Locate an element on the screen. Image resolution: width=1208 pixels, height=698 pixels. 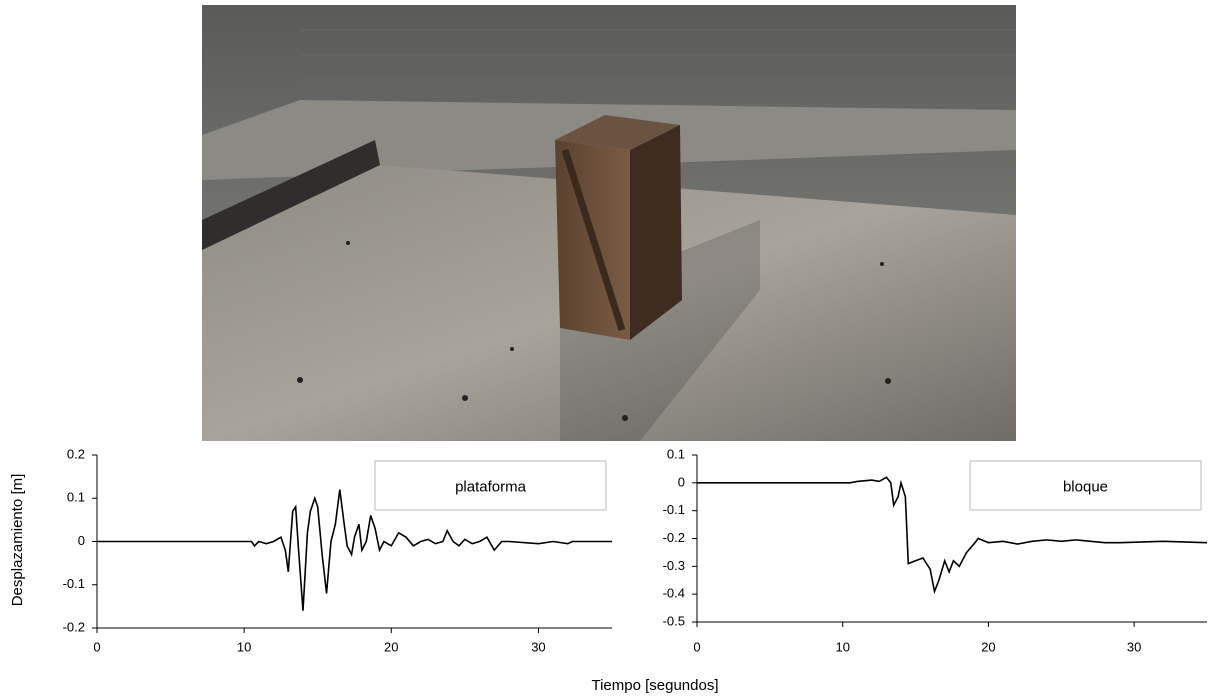
legend-label: plataforma is located at coordinates (491, 486).